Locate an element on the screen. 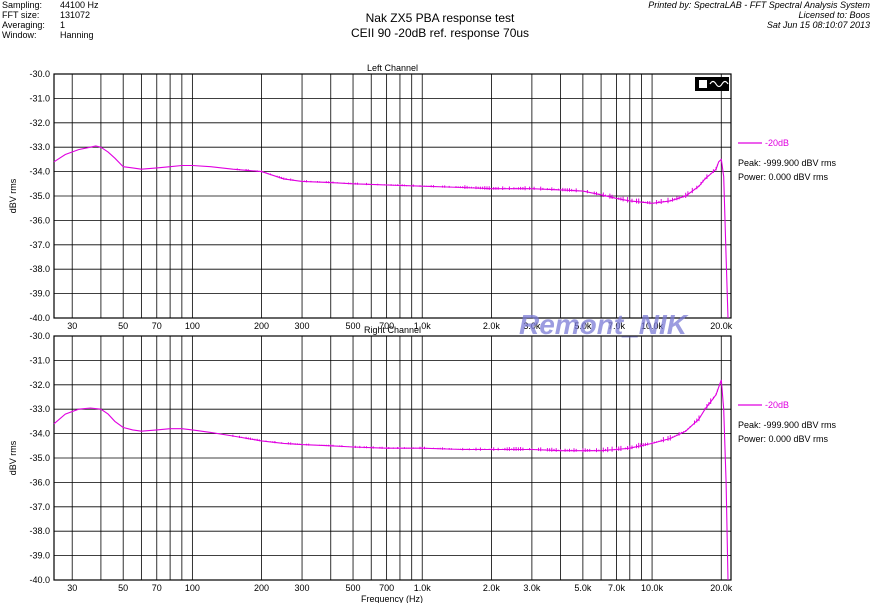 Image resolution: width=872 pixels, height=603 pixels. info-row-fft-size: FFT size: 131072 is located at coordinates (50, 15).